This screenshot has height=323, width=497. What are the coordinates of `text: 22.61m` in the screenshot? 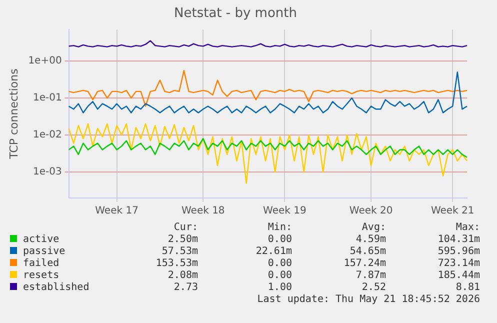 It's located at (273, 252).